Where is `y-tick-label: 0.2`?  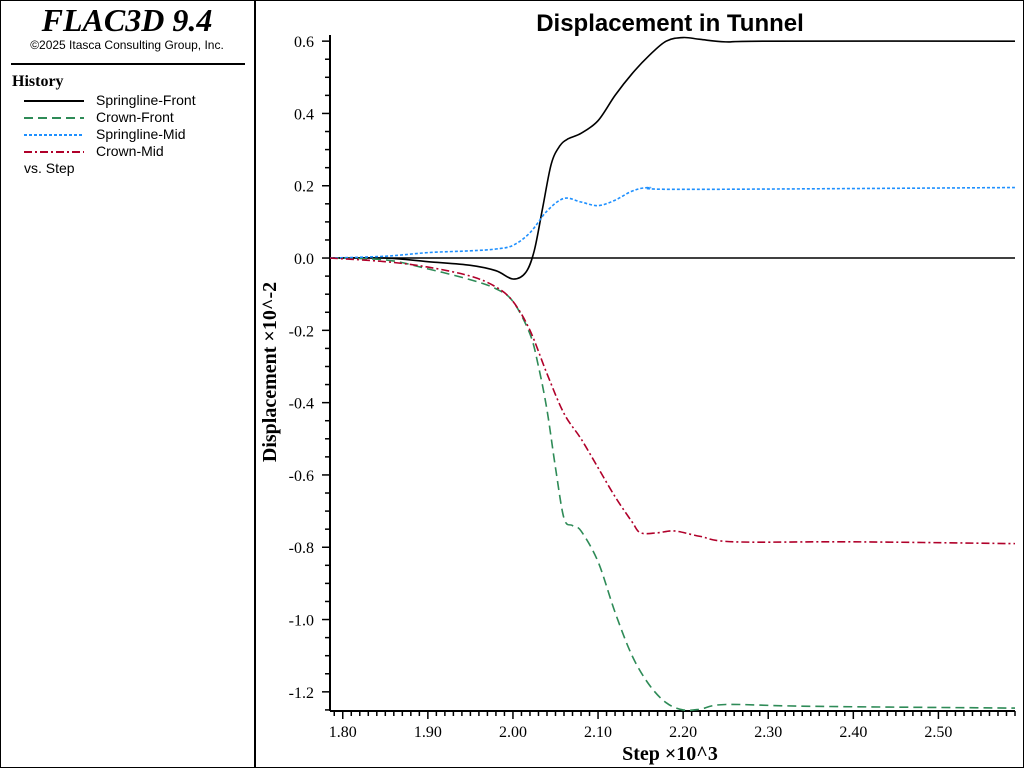
y-tick-label: 0.2 is located at coordinates (304, 187).